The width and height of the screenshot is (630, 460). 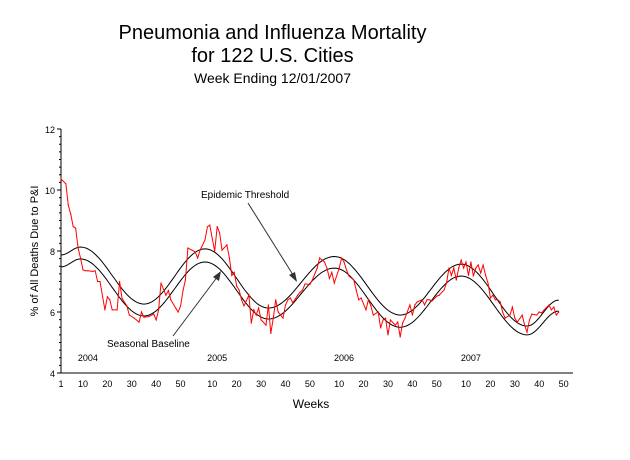 I want to click on chart-title: Pneumonia and Influenza Mortality, so click(x=272, y=33).